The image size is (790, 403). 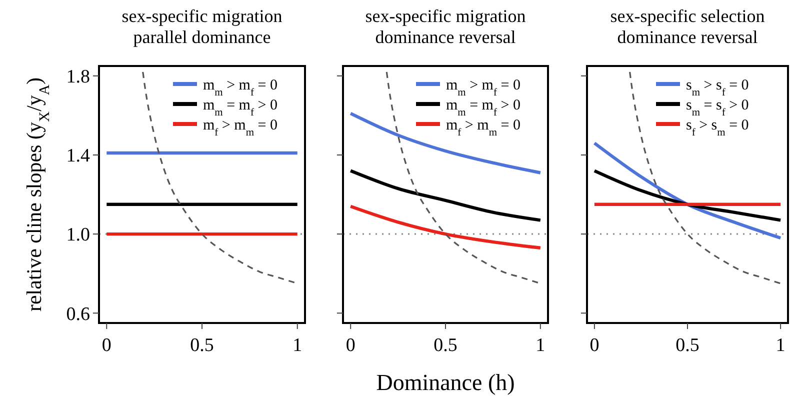 What do you see at coordinates (717, 87) in the screenshot?
I see `legend-label: s$_{m}$ > s$_{f}$ = 0` at bounding box center [717, 87].